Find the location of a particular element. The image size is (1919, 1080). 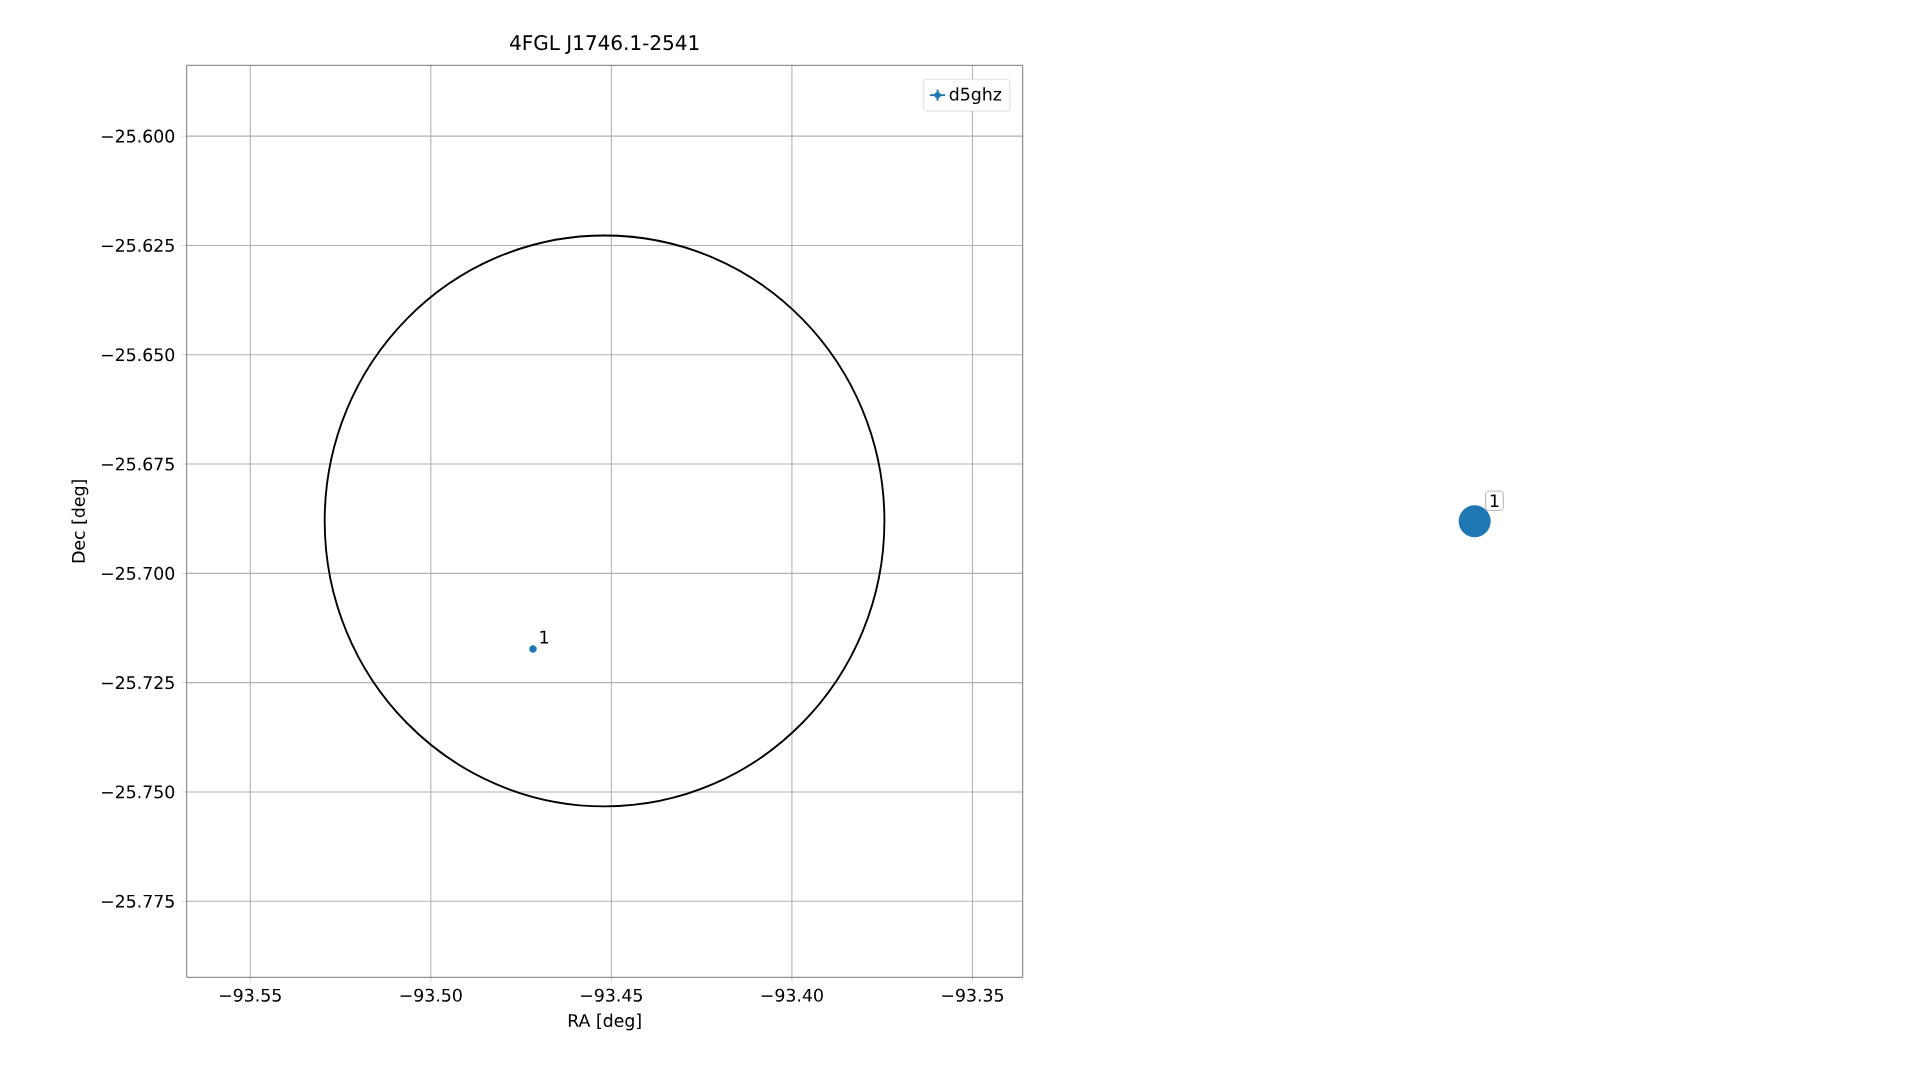

x-tick-label: −93.50 is located at coordinates (431, 995).